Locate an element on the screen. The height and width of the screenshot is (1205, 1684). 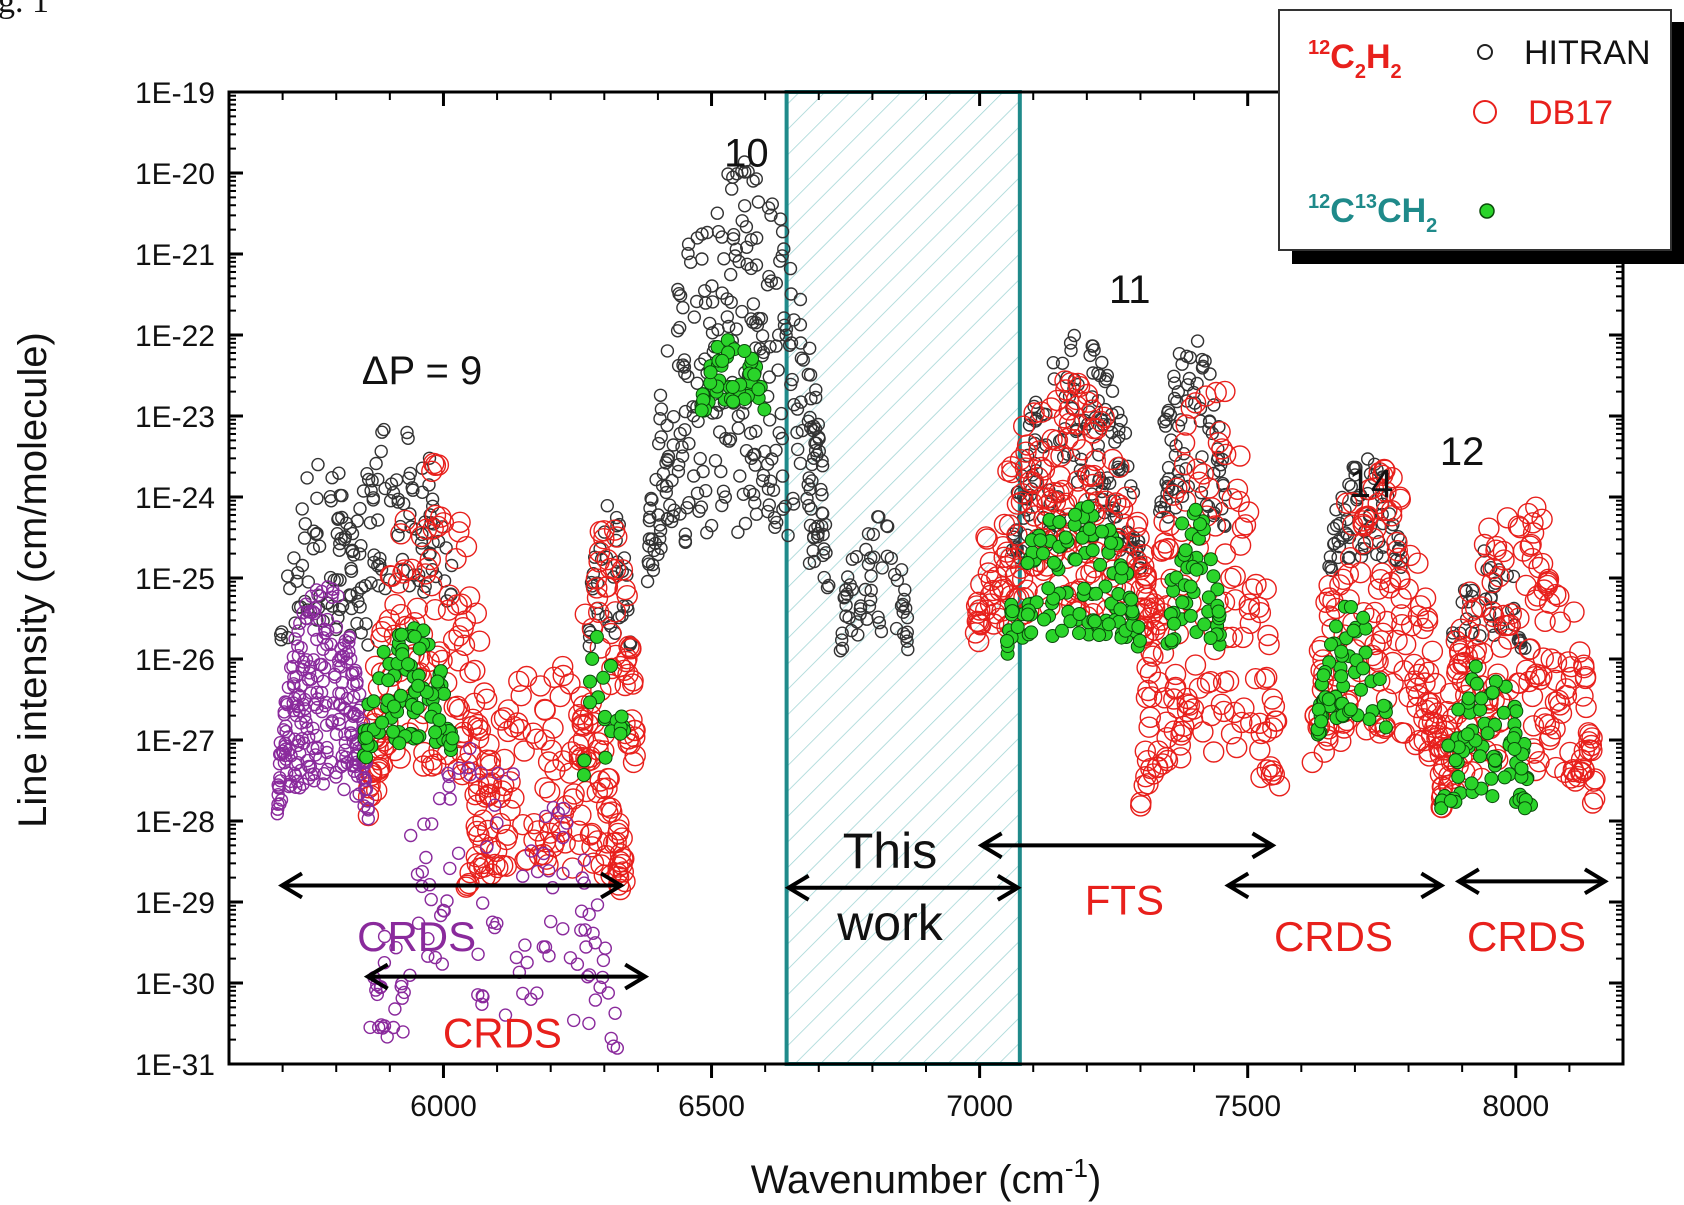
x-axis-title-sup: -1 is located at coordinates (1076, 1168).